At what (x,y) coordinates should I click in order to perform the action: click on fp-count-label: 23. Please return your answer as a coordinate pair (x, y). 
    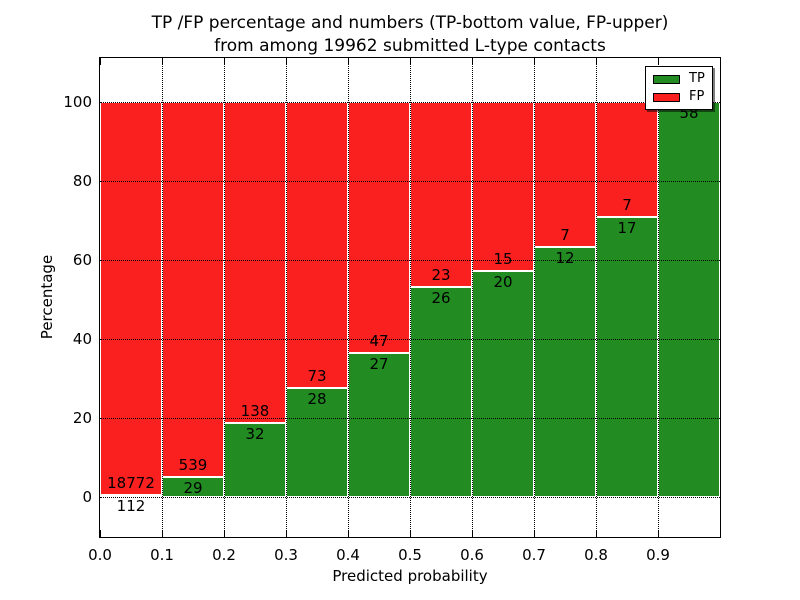
    Looking at the image, I should click on (441, 275).